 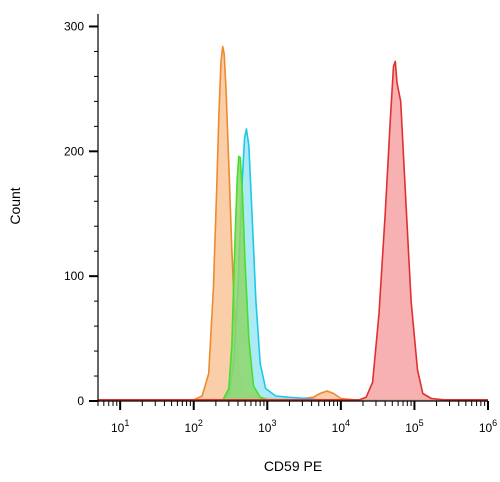 I want to click on x-tick-label: 10², so click(x=194, y=426).